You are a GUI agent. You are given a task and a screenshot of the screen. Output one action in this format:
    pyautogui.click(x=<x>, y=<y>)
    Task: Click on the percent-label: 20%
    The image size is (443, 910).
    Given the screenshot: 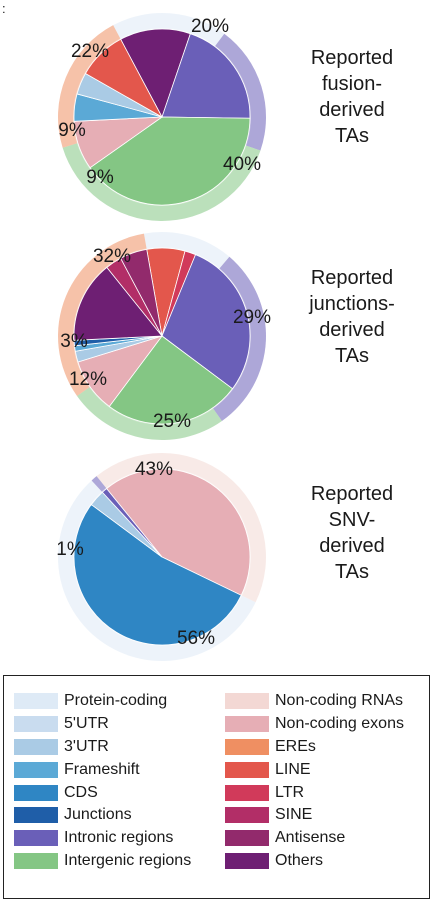 What is the action you would take?
    pyautogui.click(x=210, y=26)
    